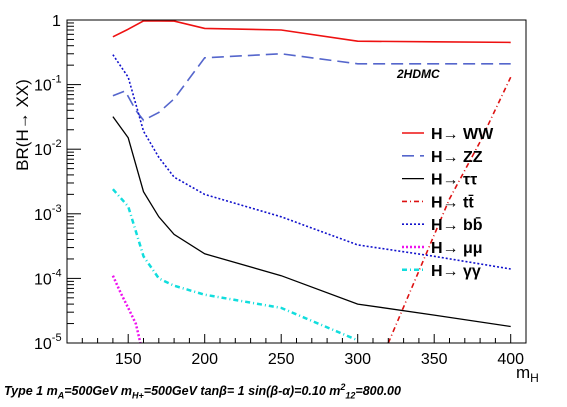 This screenshot has width=567, height=407. What do you see at coordinates (418, 74) in the screenshot?
I see `watermark-2hdmc: 2HDMC` at bounding box center [418, 74].